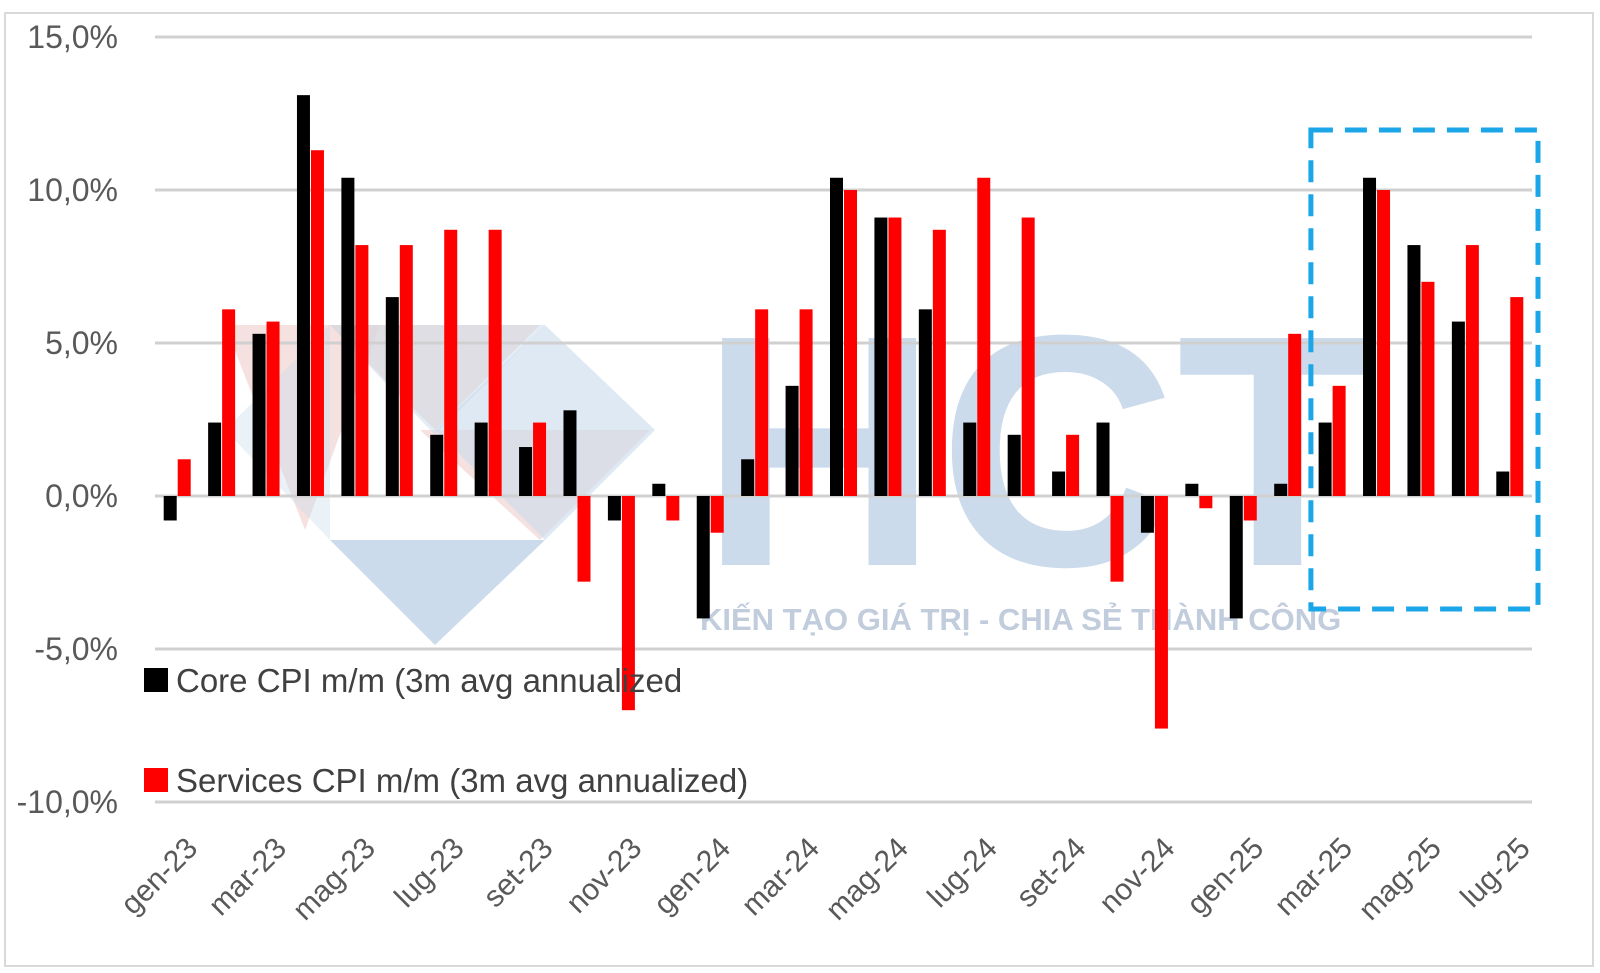  Describe the element at coordinates (247, 877) in the screenshot. I see `x-tick-label: mar-23` at that location.